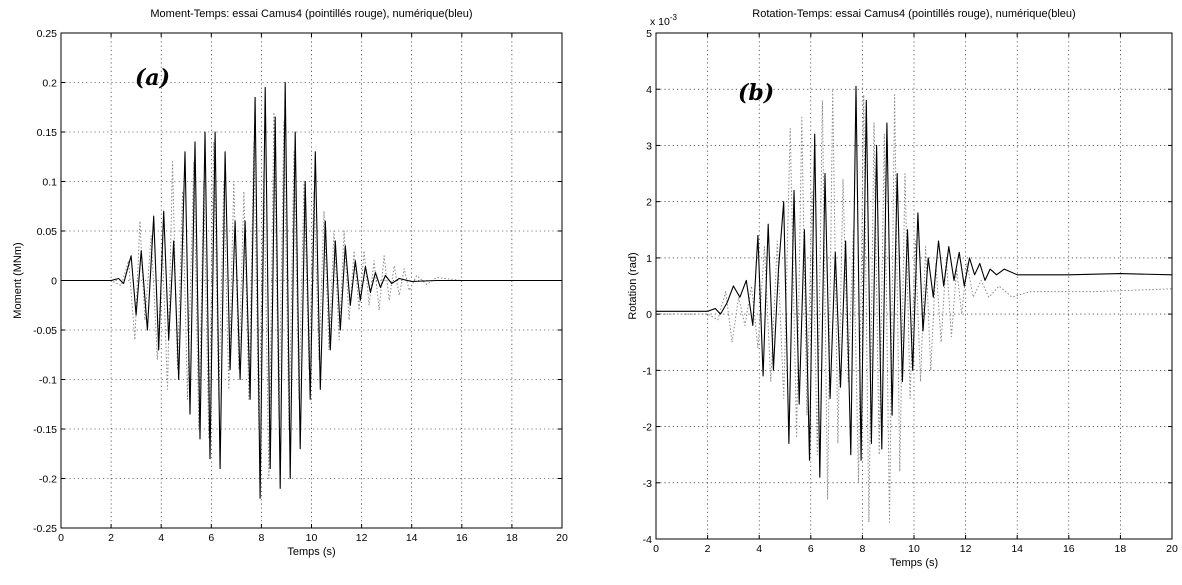 The width and height of the screenshot is (1182, 585). Describe the element at coordinates (649, 146) in the screenshot. I see `y-tick-label-b: 3` at that location.